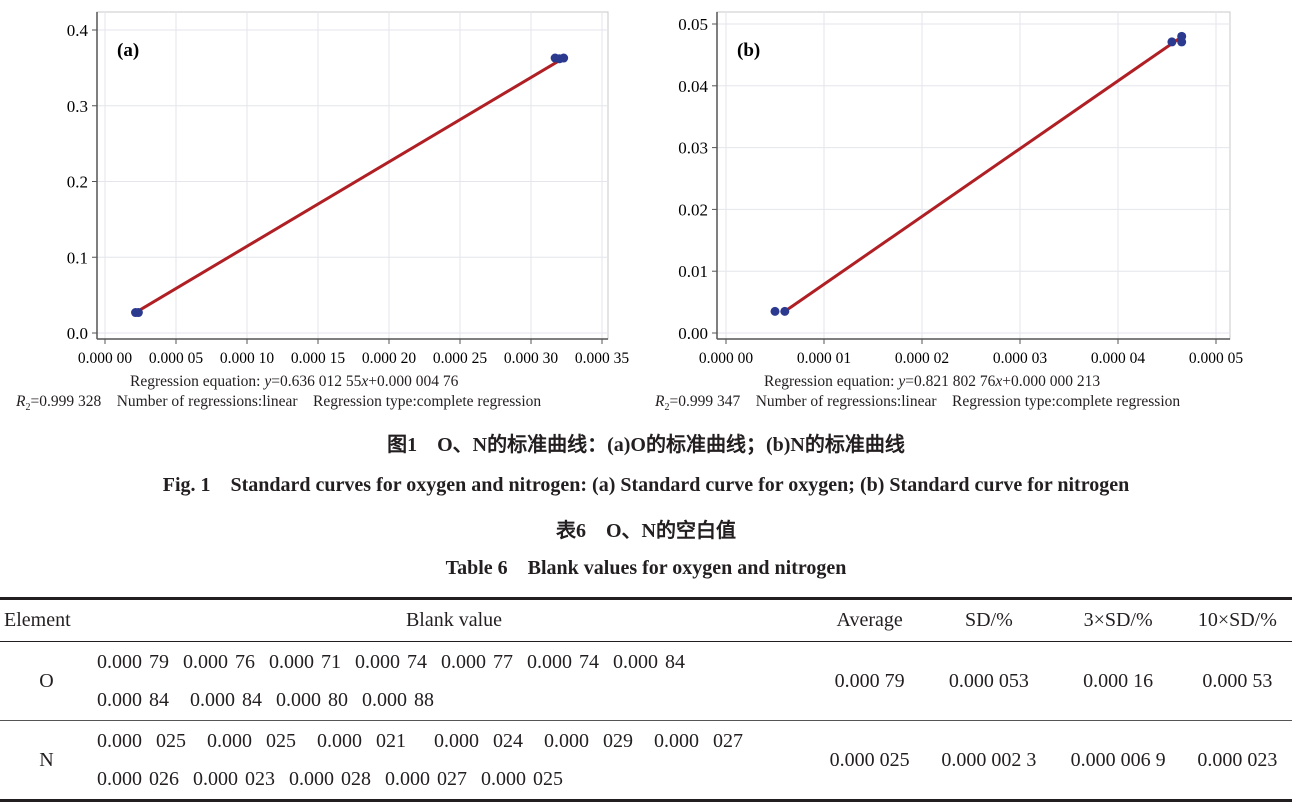  Describe the element at coordinates (247, 358) in the screenshot. I see `x-tick-label: 0.000 10` at that location.